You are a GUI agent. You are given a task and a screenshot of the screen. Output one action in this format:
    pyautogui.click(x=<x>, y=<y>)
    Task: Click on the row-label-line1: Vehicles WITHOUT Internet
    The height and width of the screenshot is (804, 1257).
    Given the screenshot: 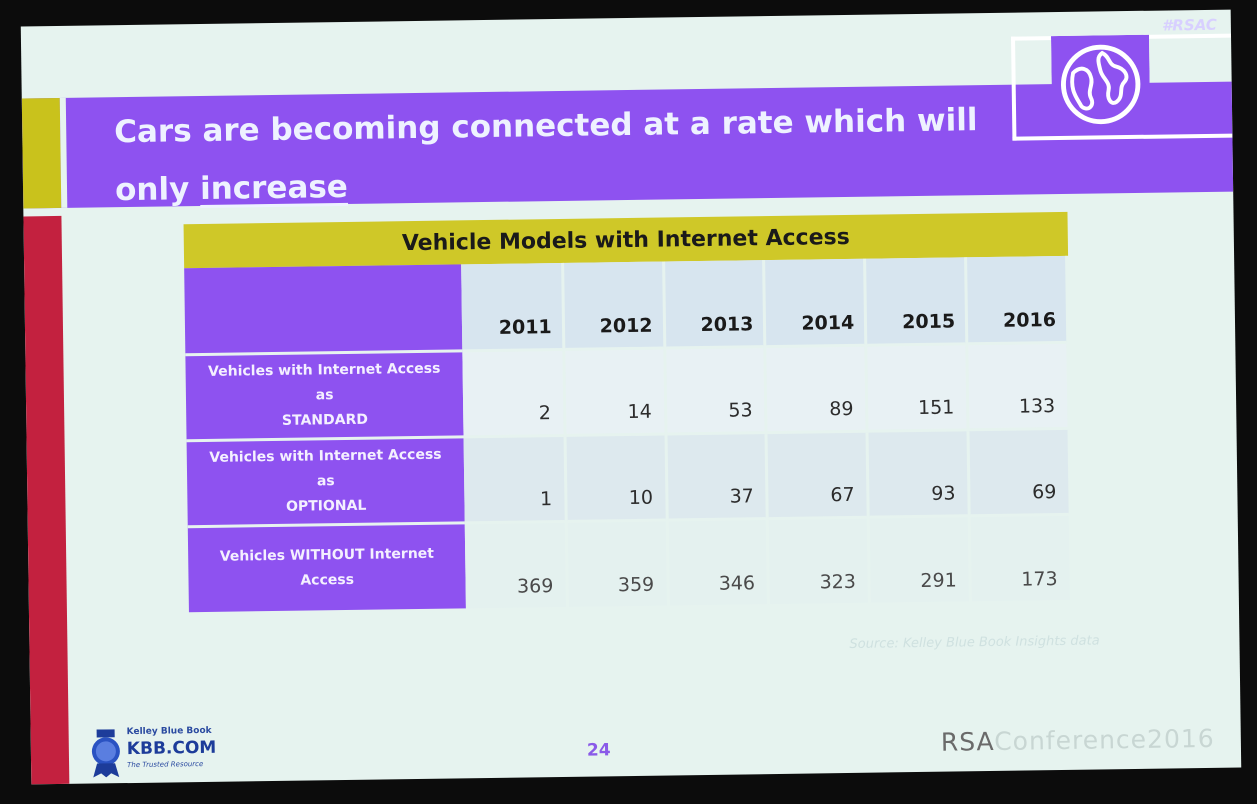 What is the action you would take?
    pyautogui.click(x=327, y=555)
    